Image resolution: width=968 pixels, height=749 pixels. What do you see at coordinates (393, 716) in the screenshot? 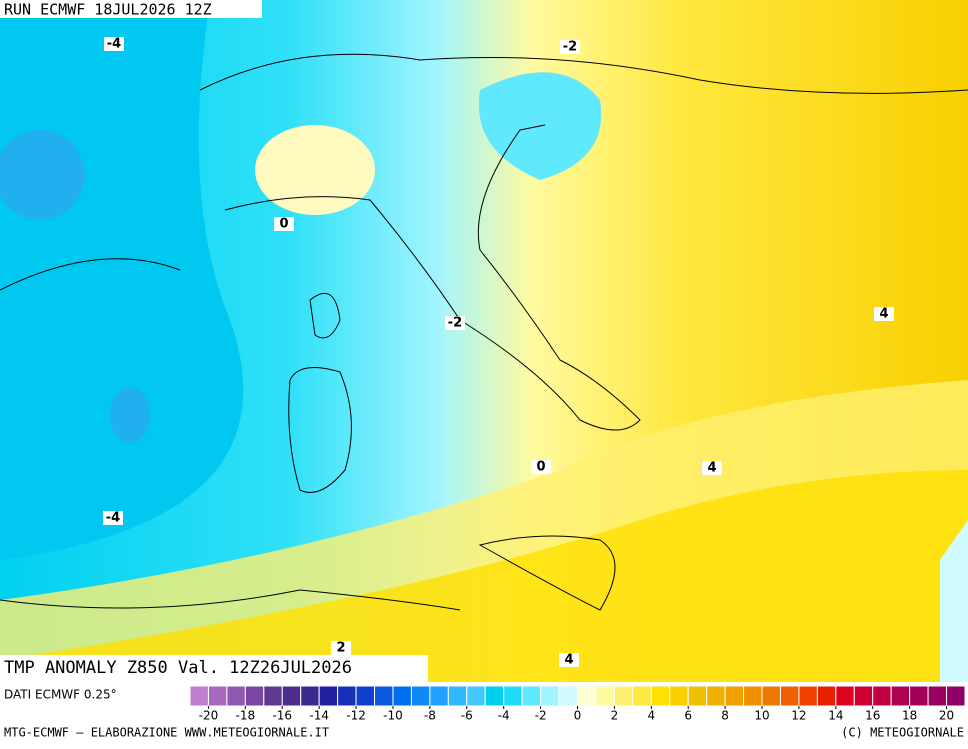
I see `colorbar-tick-label: -10` at bounding box center [393, 716].